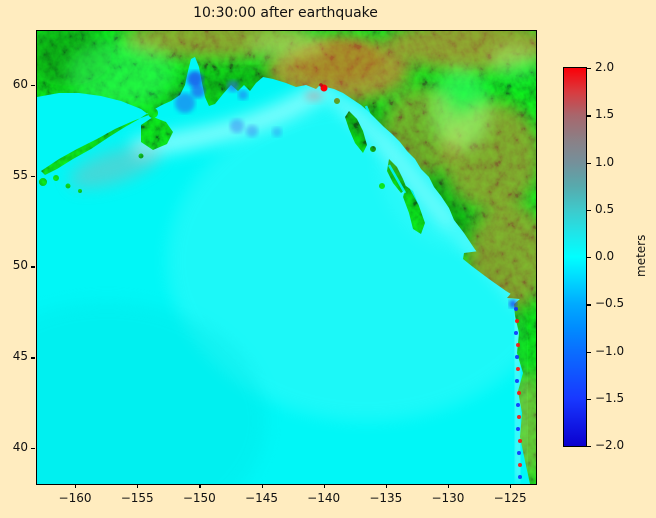  I want to click on colorbar-tick-label: −1.5, so click(610, 397).